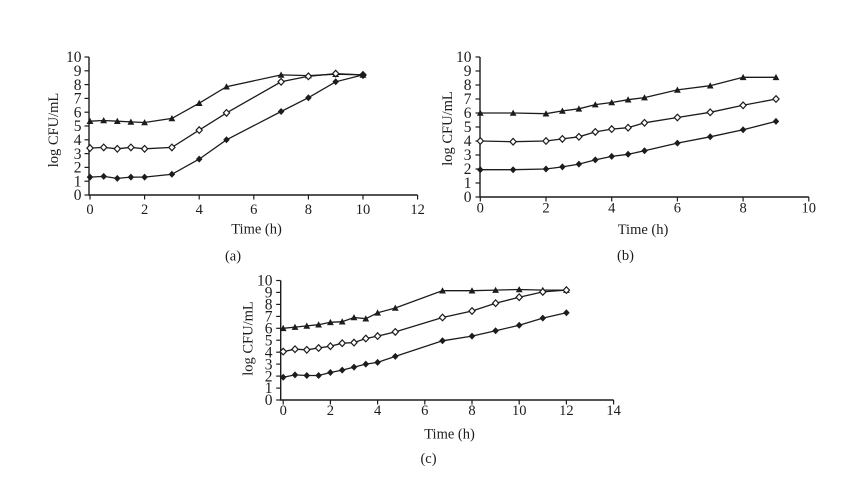 Image resolution: width=861 pixels, height=479 pixels. What do you see at coordinates (613, 411) in the screenshot?
I see `svg-text: 14` at bounding box center [613, 411].